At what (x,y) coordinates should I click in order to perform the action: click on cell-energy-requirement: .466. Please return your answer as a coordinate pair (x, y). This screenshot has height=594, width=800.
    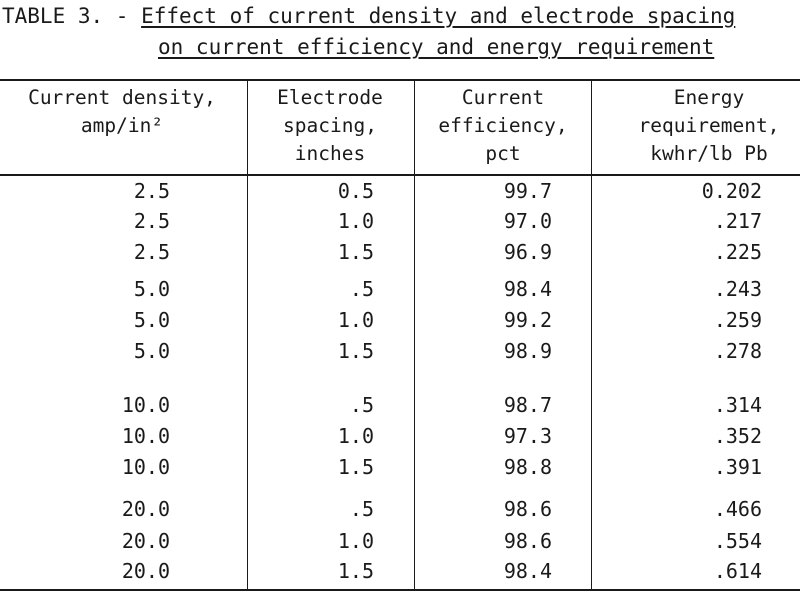
    Looking at the image, I should click on (737, 509).